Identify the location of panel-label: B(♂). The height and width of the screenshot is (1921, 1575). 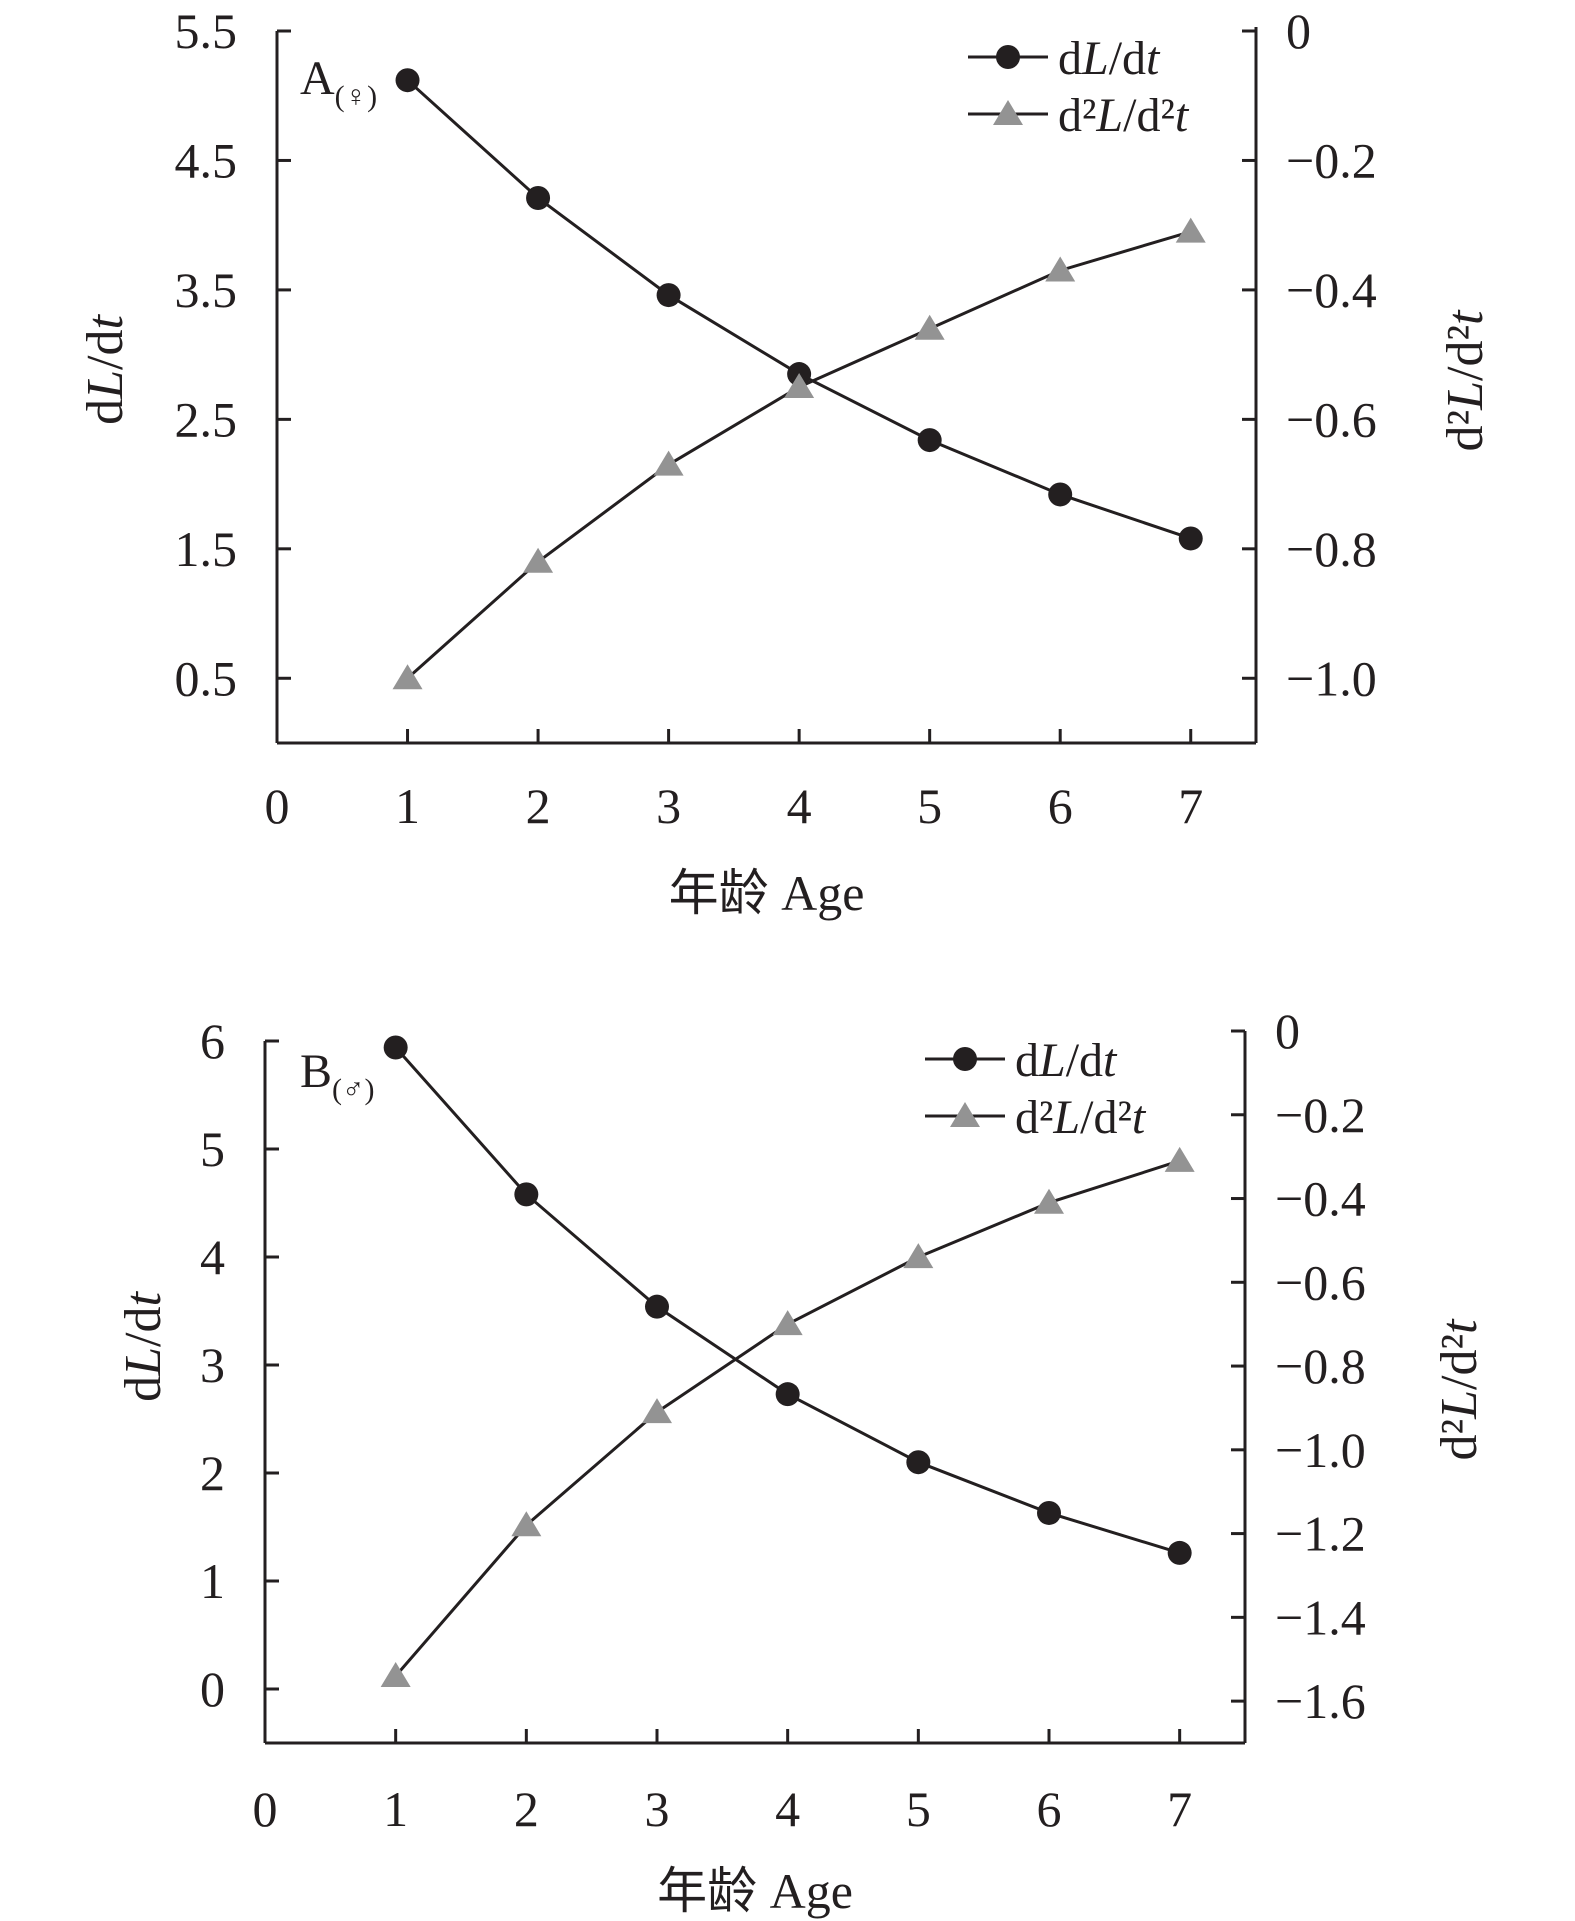
(337, 1075).